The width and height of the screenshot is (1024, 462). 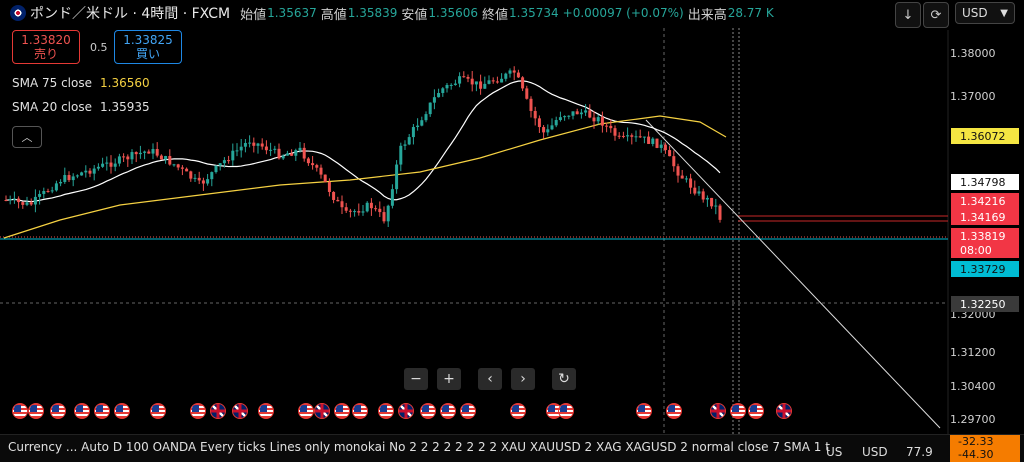 I want to click on collapse-legend-button: ︿, so click(x=27, y=137).